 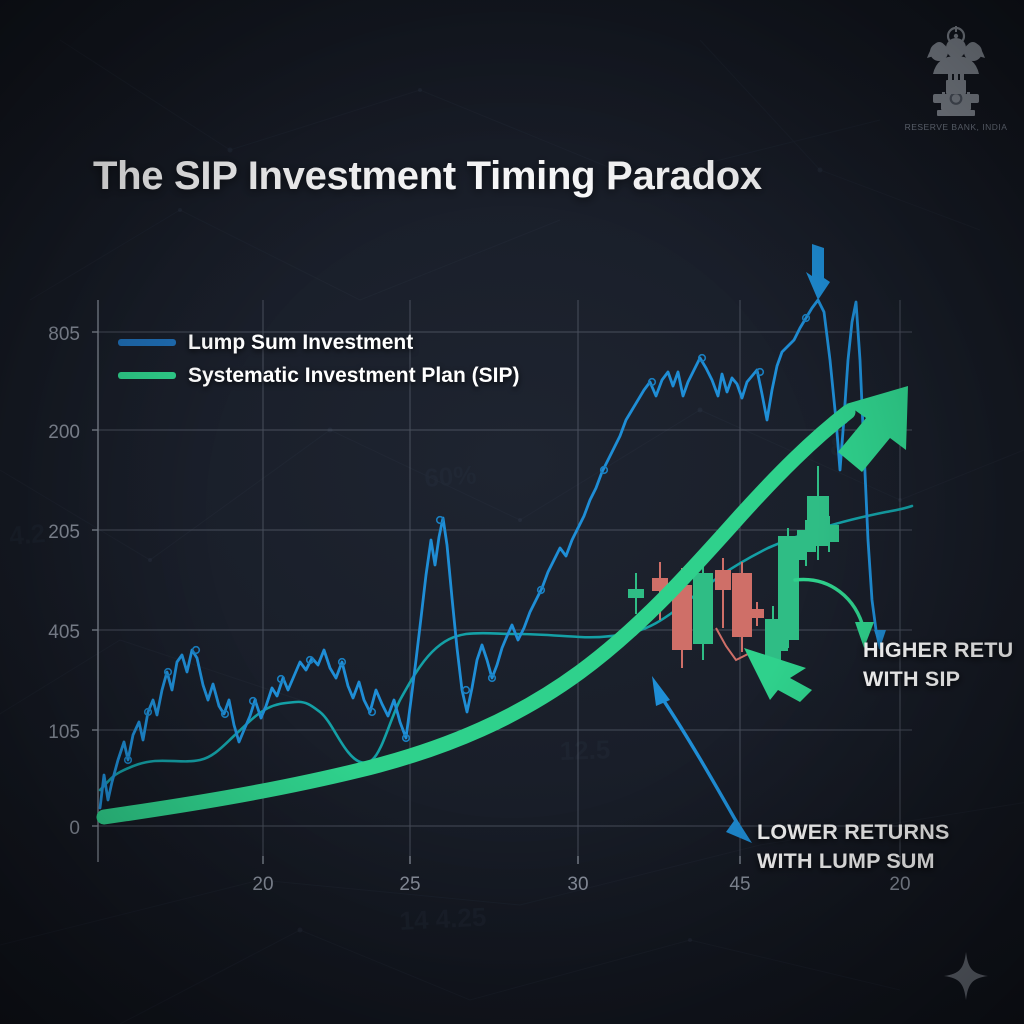 What do you see at coordinates (27, 534) in the screenshot?
I see `svg-text: 4.2` at bounding box center [27, 534].